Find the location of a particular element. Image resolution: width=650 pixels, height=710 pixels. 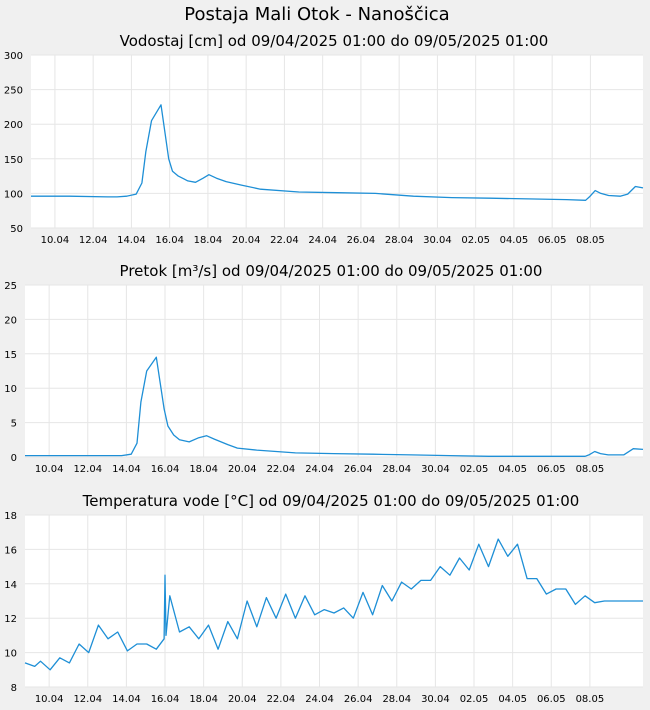

page-title: Postaja Mali Otok - Nanoščica is located at coordinates (316, 14).